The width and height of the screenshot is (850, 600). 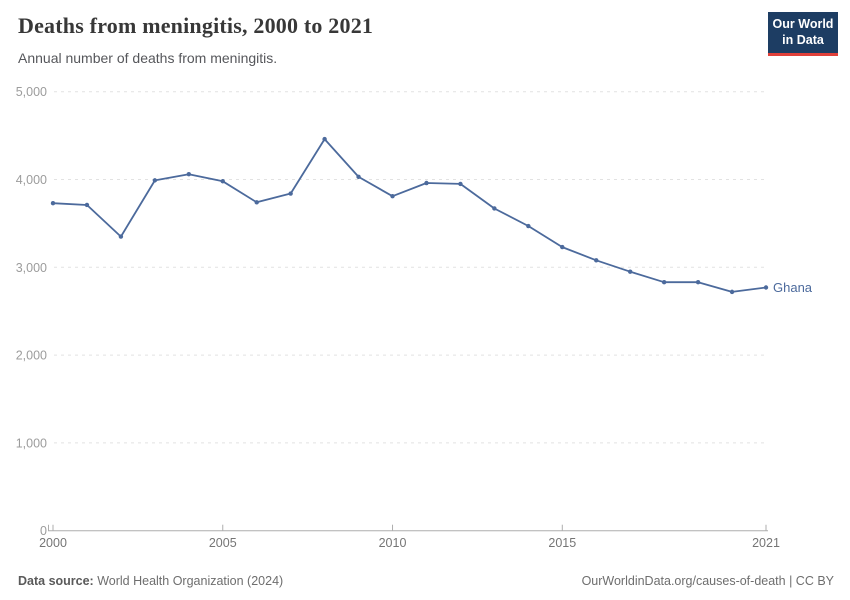 What do you see at coordinates (31, 92) in the screenshot?
I see `y-tick-label: 5,000` at bounding box center [31, 92].